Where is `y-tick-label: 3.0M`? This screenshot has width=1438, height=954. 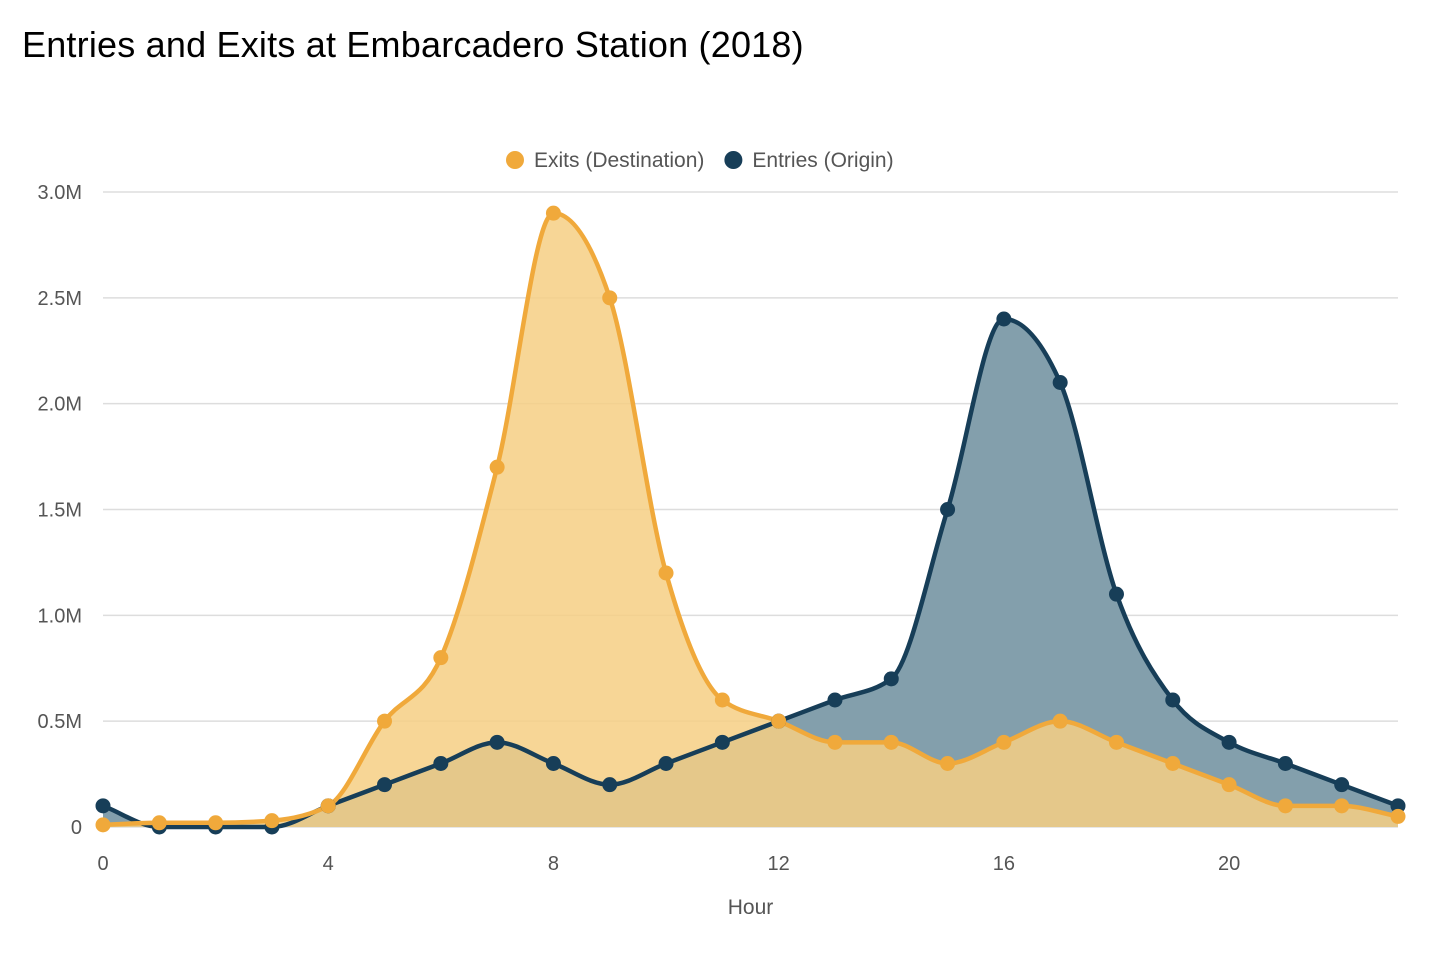 y-tick-label: 3.0M is located at coordinates (60, 193).